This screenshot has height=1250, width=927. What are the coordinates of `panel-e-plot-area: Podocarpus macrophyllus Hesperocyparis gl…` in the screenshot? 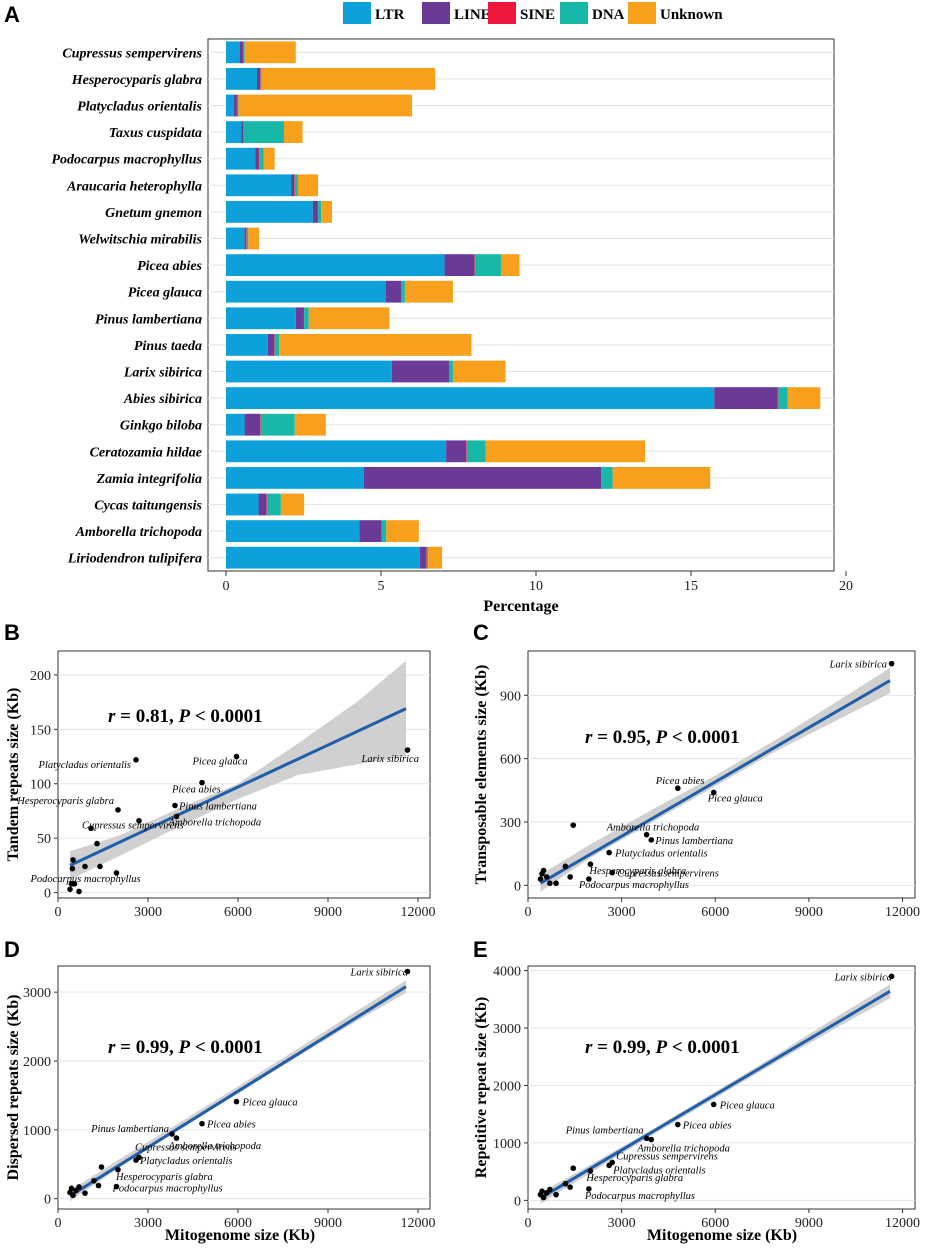 It's located at (696, 1098).